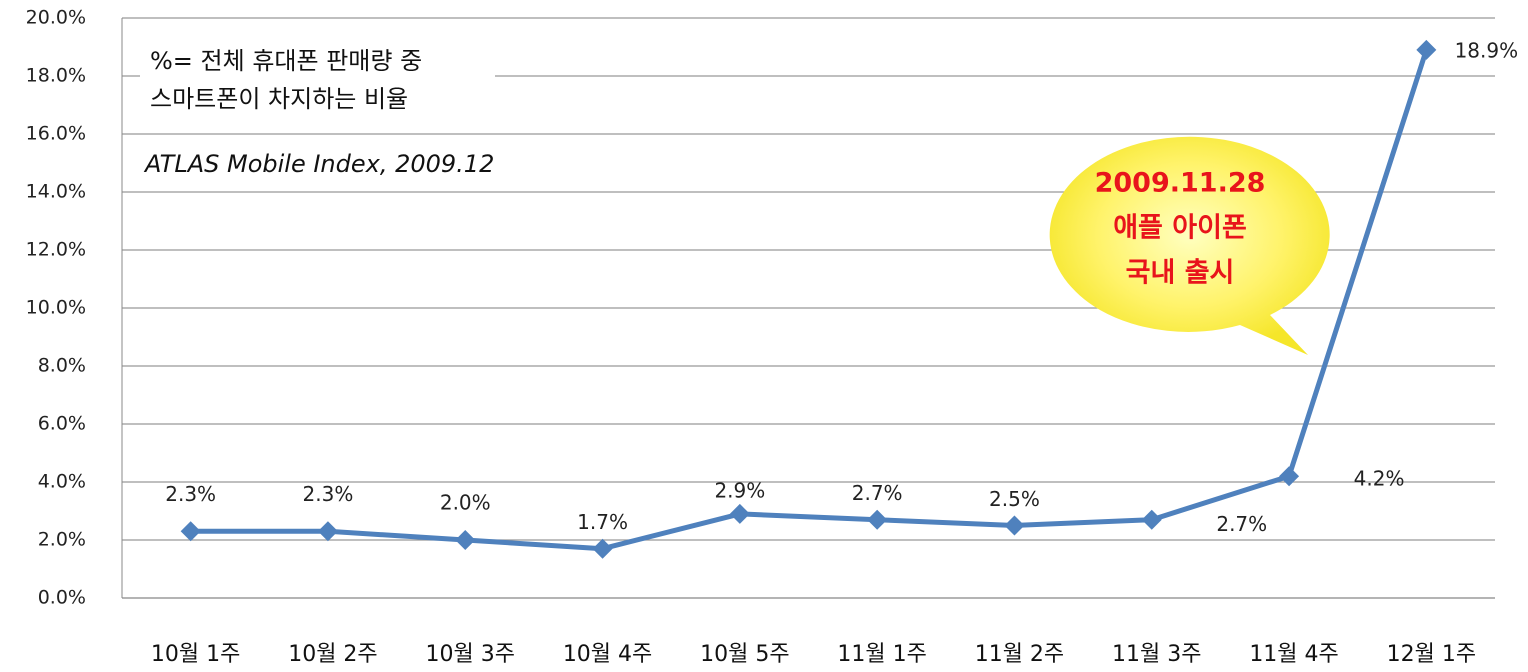 This screenshot has height=672, width=1528. I want to click on y-tick-label: 18.0%, so click(56, 76).